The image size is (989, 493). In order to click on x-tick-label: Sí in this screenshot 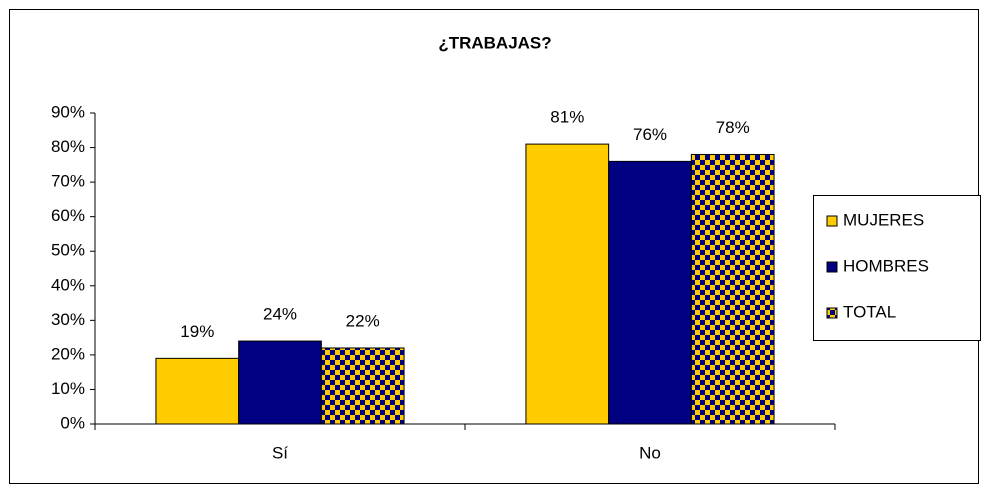, I will do `click(280, 452)`.